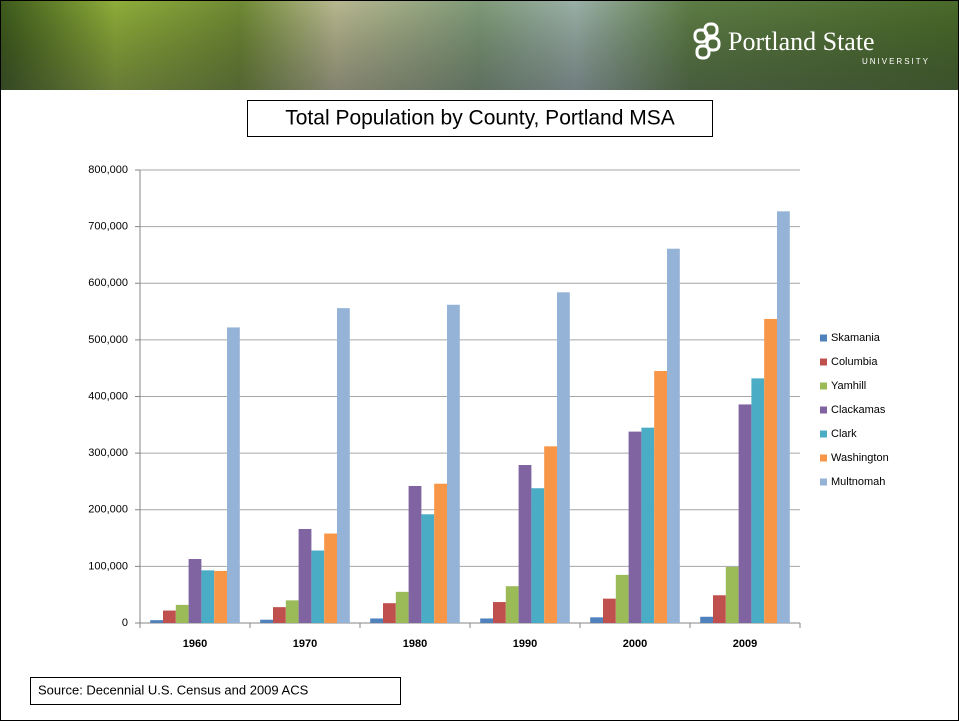 The image size is (959, 726). Describe the element at coordinates (108, 510) in the screenshot. I see `y-tick-label: 200,000` at that location.